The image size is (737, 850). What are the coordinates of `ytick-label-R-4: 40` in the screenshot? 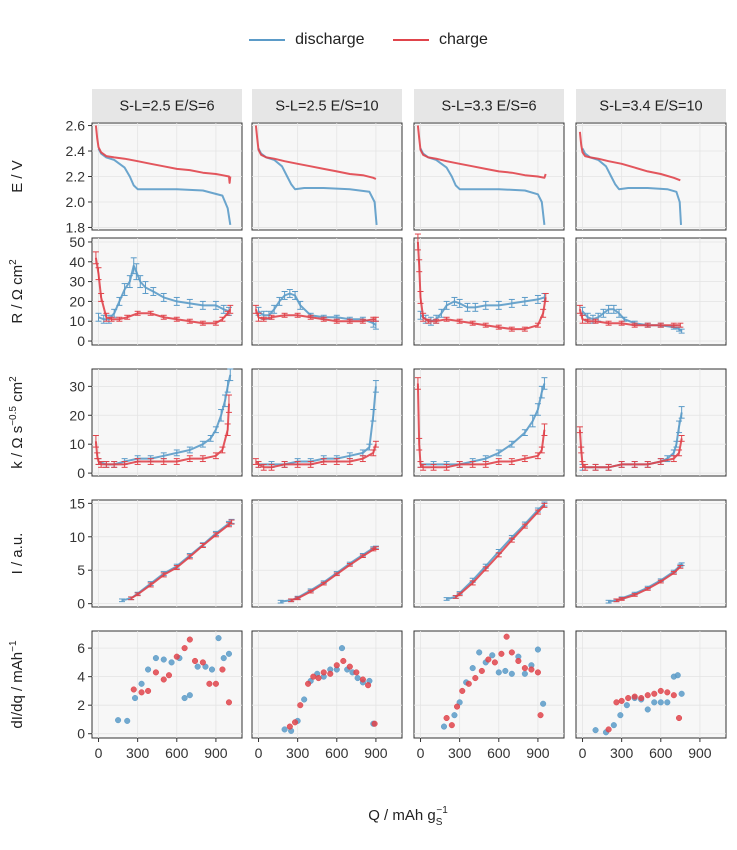 It's located at (77, 262).